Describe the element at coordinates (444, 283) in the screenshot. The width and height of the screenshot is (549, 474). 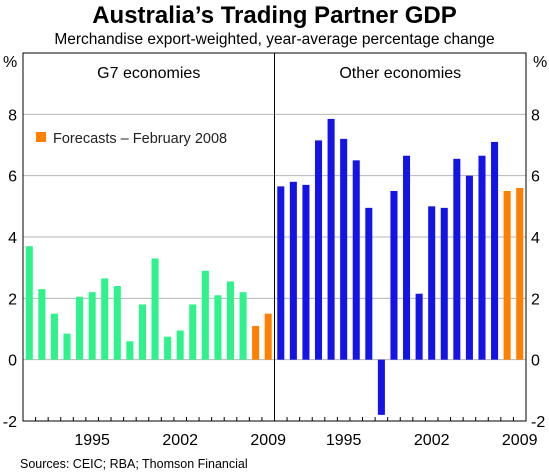
I see `bar-other-2003` at that location.